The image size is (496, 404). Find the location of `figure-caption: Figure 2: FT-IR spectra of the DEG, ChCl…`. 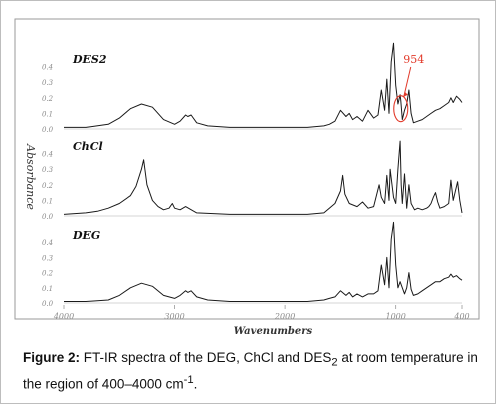

figure-caption: Figure 2: FT-IR spectra of the DEG, ChCl… is located at coordinates (254, 370).